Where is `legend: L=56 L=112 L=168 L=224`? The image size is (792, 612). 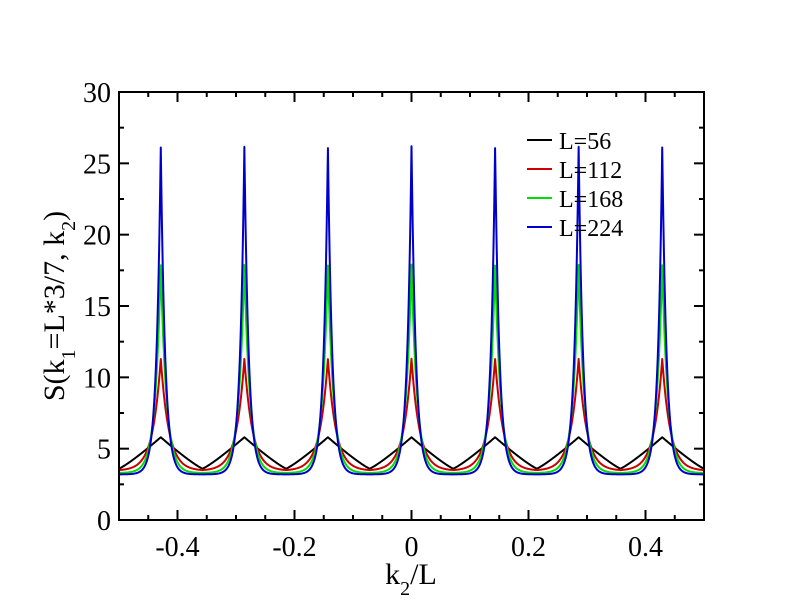
legend: L=56 L=112 L=168 L=224 is located at coordinates (575, 185).